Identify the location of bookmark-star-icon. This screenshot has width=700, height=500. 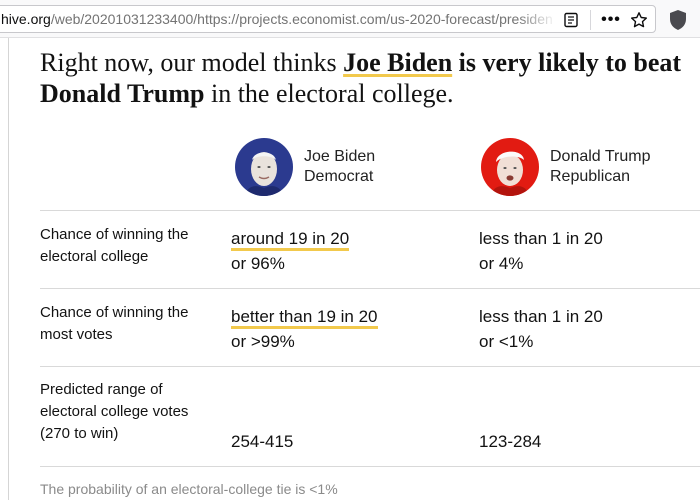
(639, 20).